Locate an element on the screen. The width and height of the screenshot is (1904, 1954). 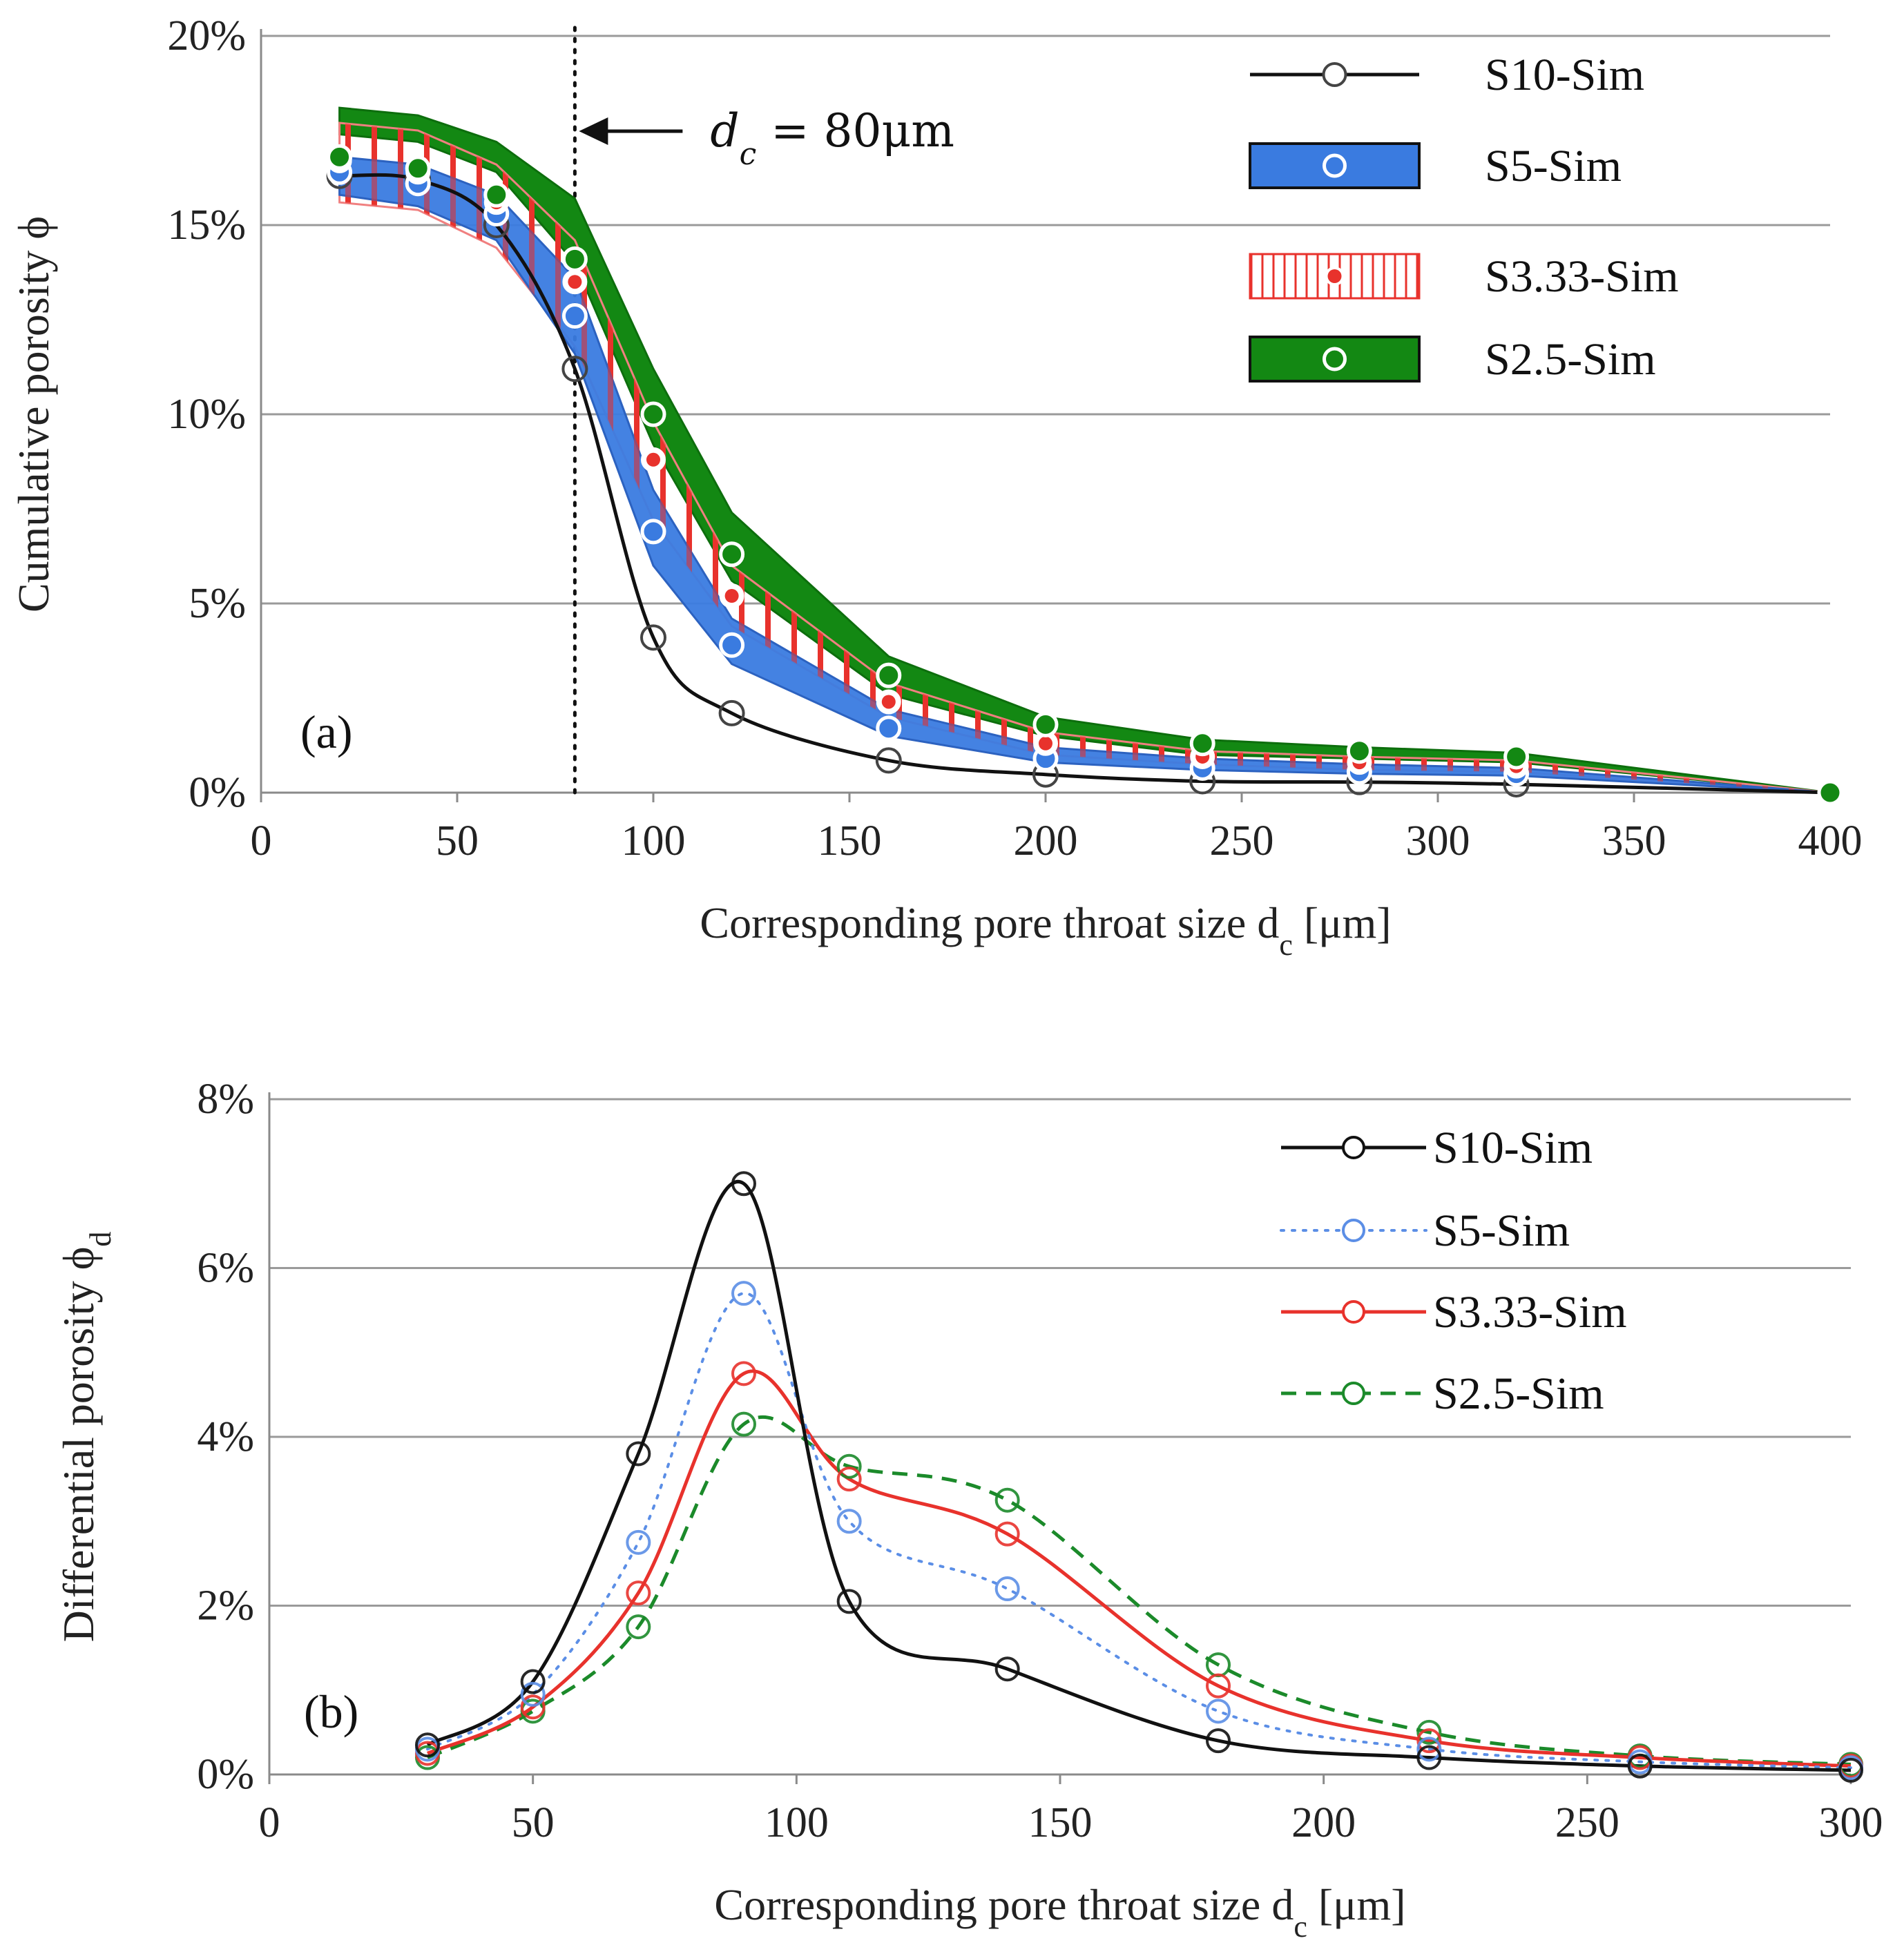
legend-swatch-marker-s3-33-sim is located at coordinates (1334, 276).